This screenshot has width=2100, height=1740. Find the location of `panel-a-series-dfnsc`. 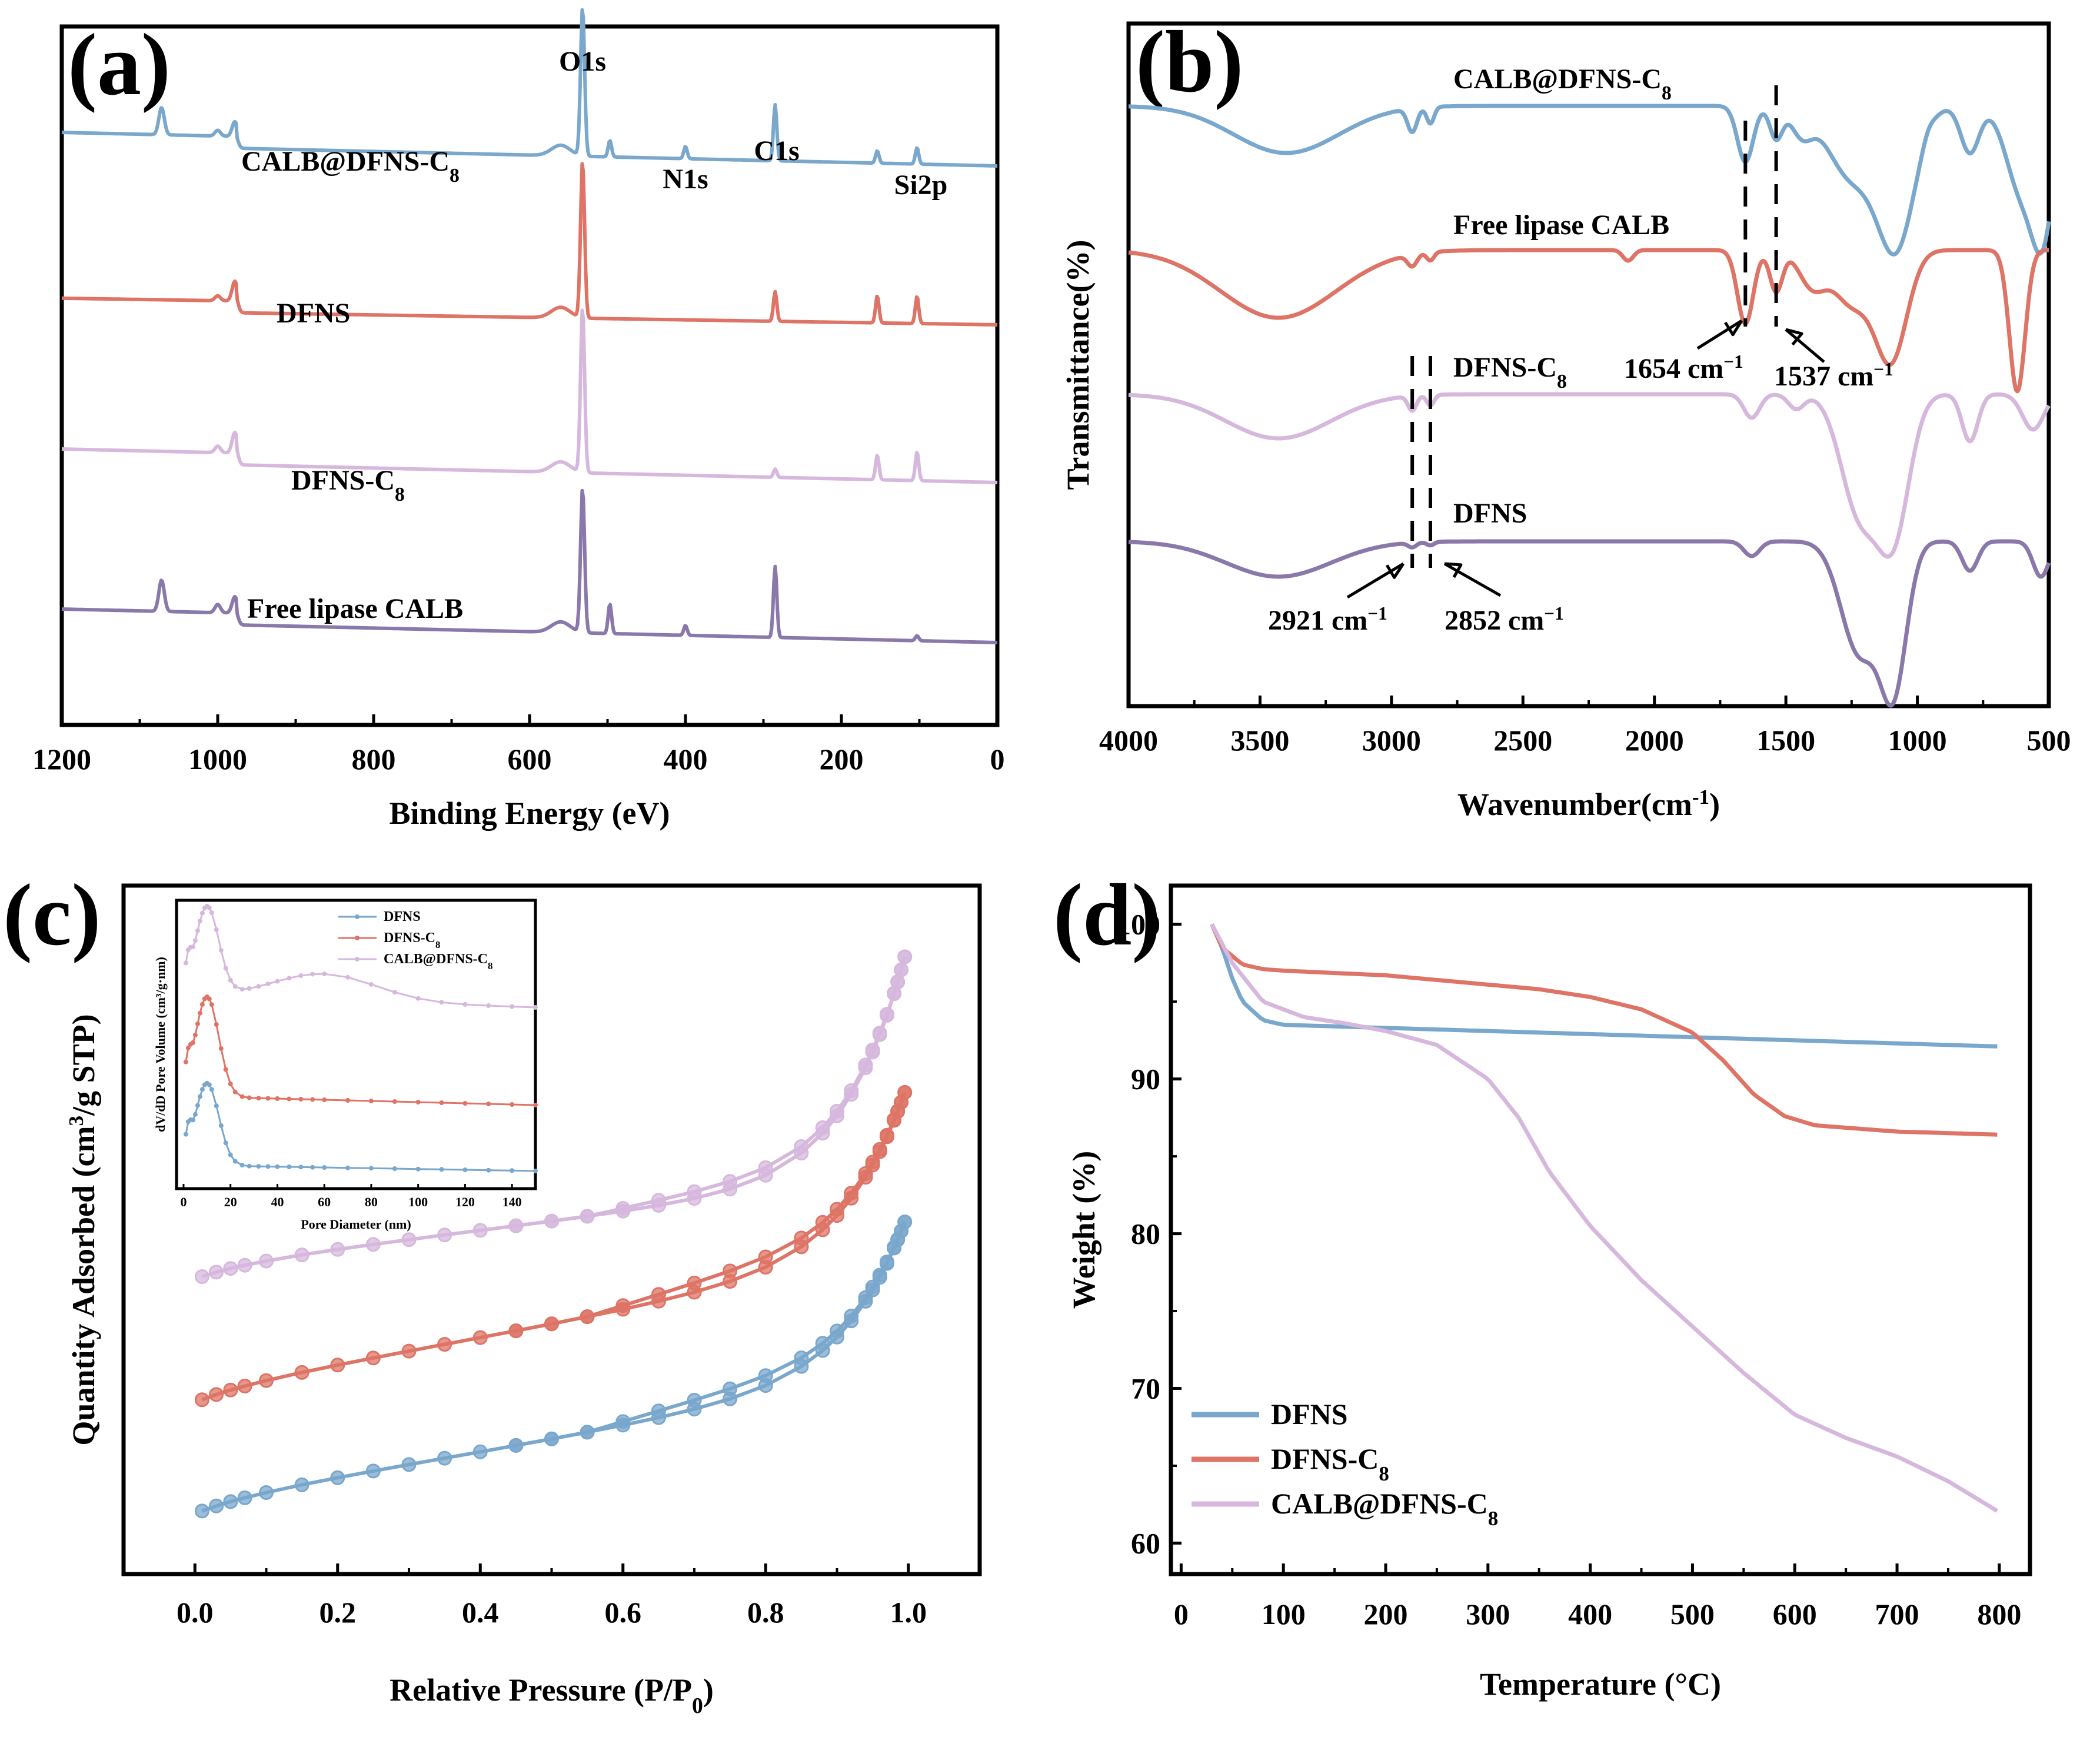

panel-a-series-dfnsc is located at coordinates (529, 244).